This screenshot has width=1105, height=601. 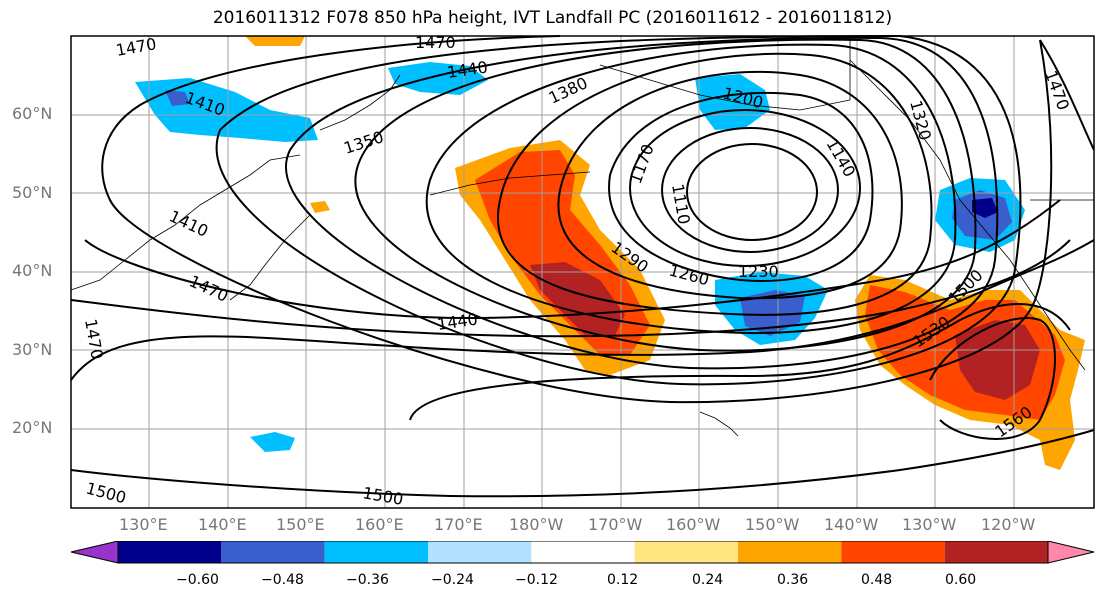 I want to click on alaska-coast, so click(x=725, y=87).